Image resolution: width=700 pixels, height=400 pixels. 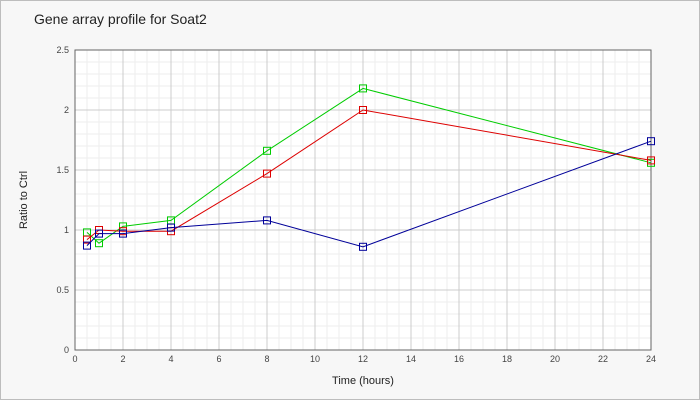 I want to click on y-tick-label: 2.5, so click(x=62, y=50).